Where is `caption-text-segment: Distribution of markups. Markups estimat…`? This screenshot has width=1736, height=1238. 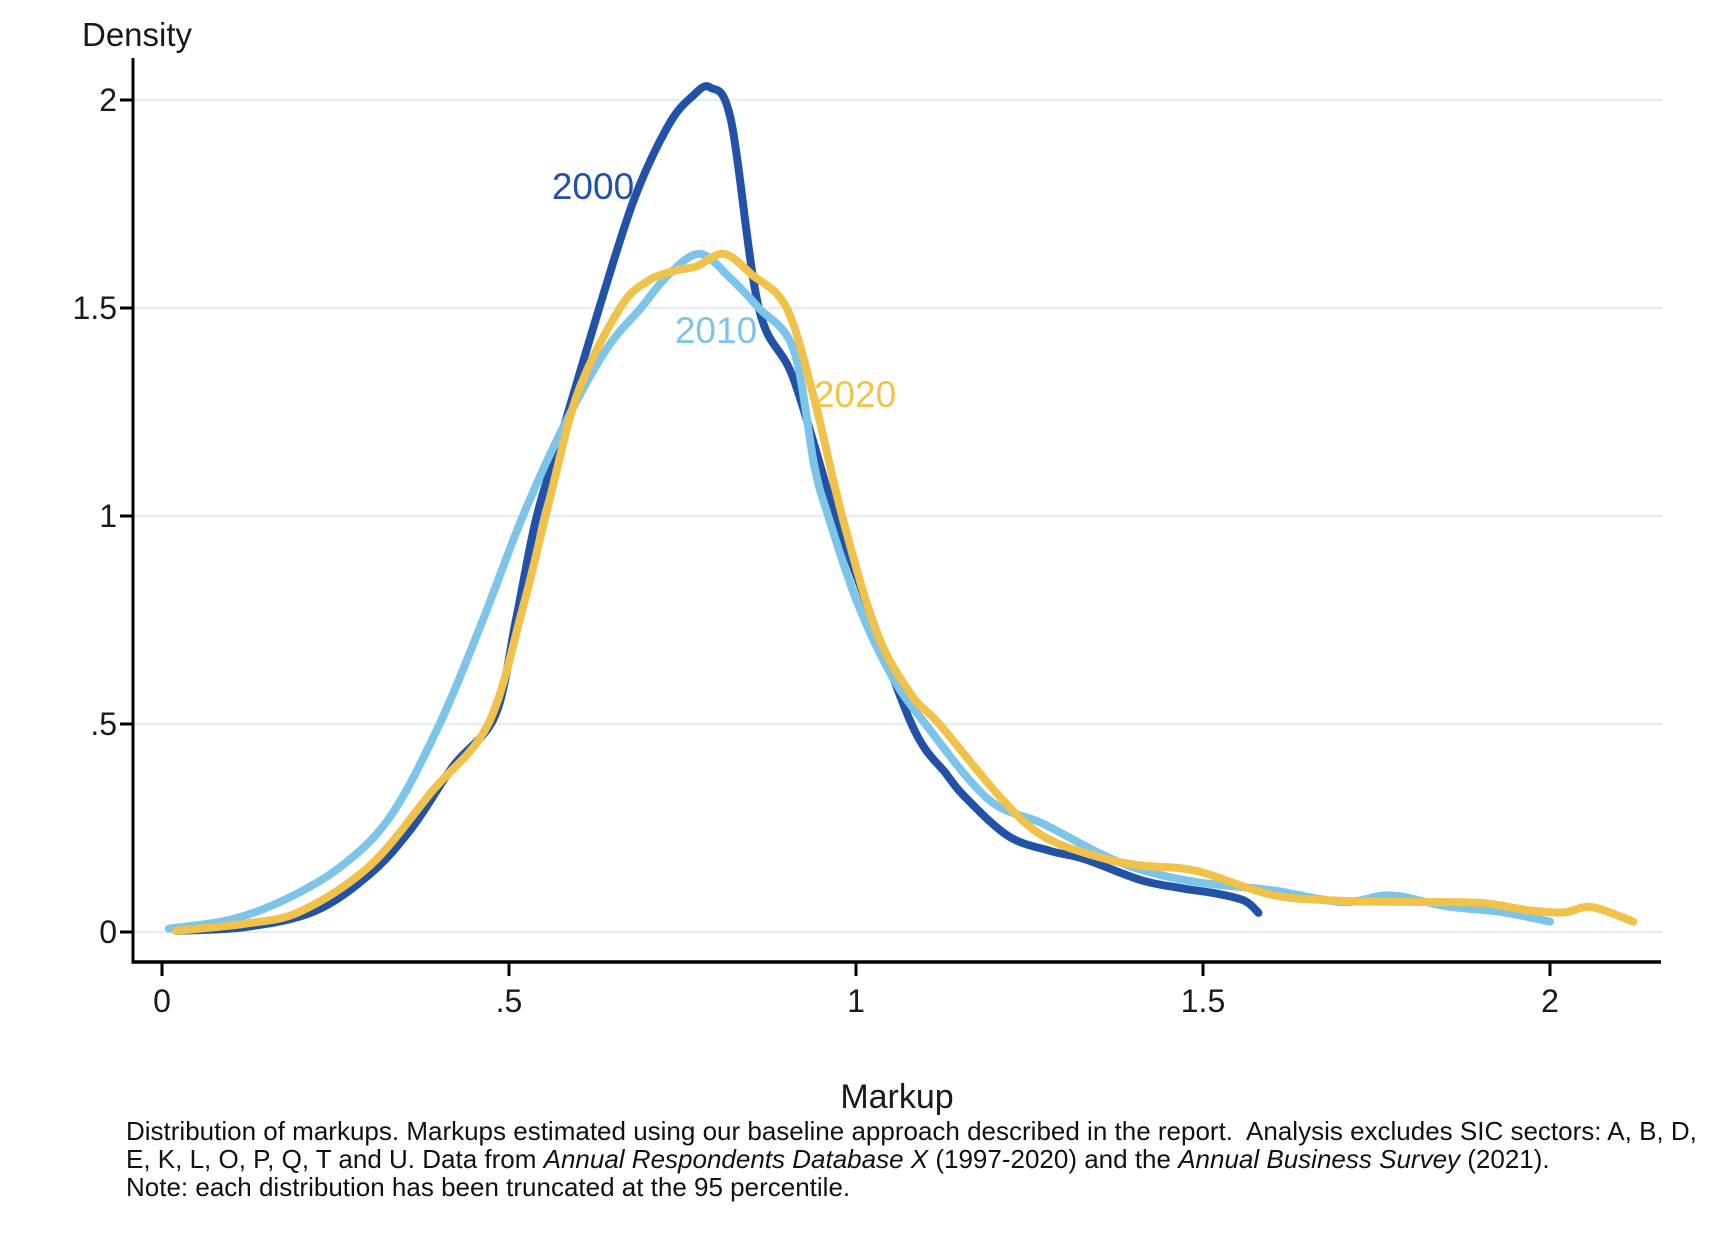
caption-text-segment: Distribution of markups. Markups estimat… is located at coordinates (911, 1131).